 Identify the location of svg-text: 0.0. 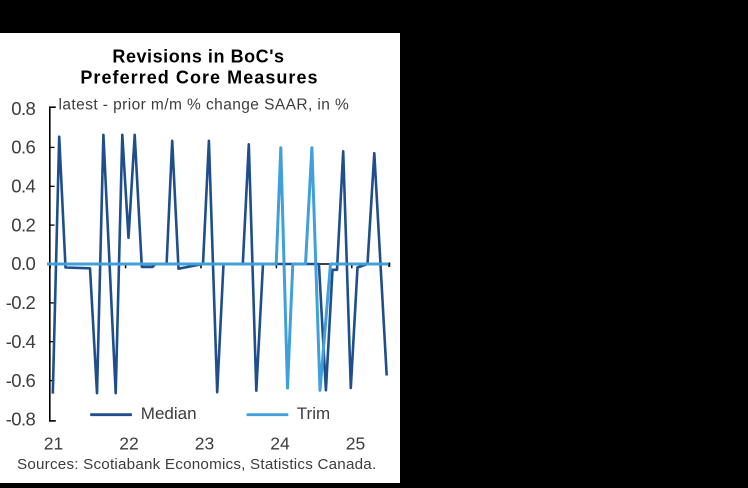
(23, 263).